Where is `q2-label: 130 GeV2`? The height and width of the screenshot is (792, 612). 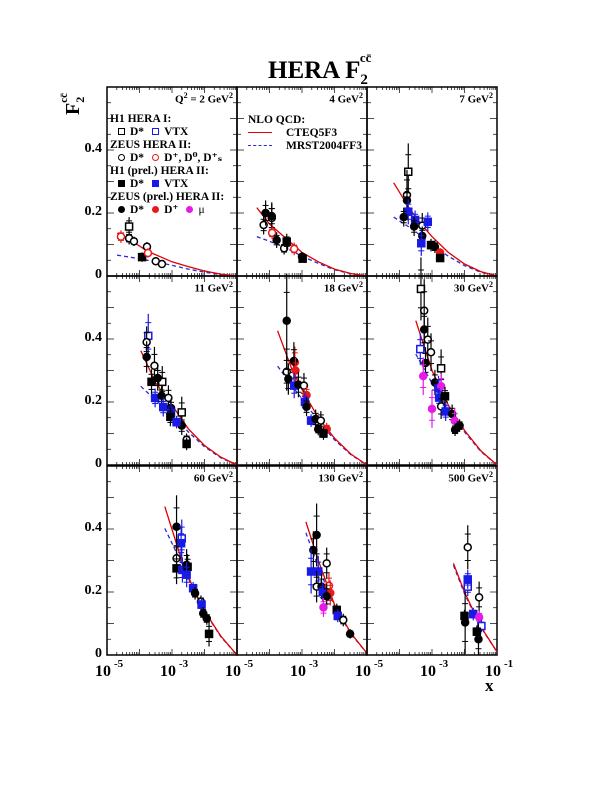
q2-label: 130 GeV2 is located at coordinates (340, 477).